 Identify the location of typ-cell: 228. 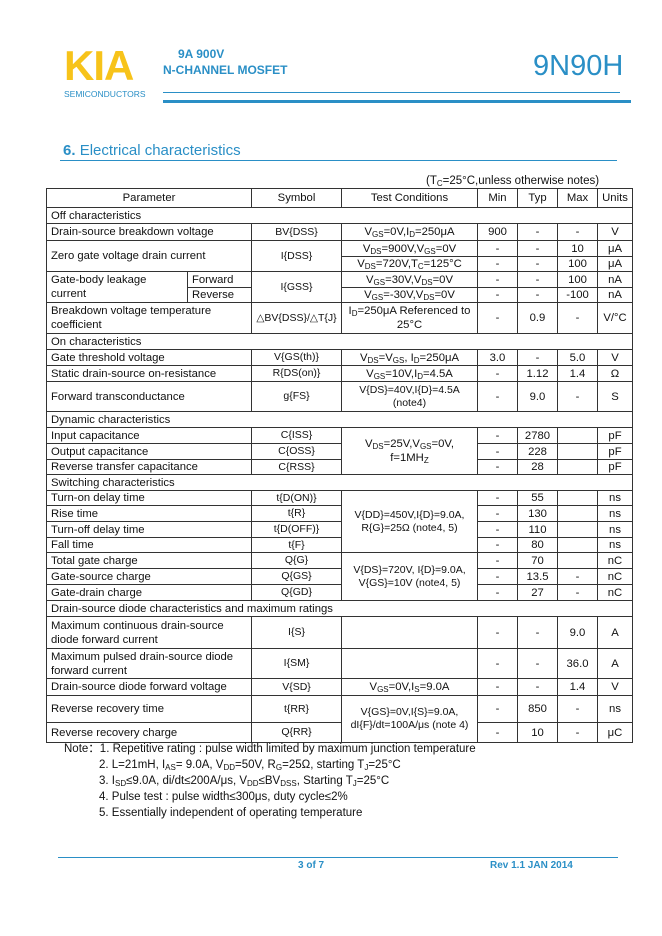
(537, 451).